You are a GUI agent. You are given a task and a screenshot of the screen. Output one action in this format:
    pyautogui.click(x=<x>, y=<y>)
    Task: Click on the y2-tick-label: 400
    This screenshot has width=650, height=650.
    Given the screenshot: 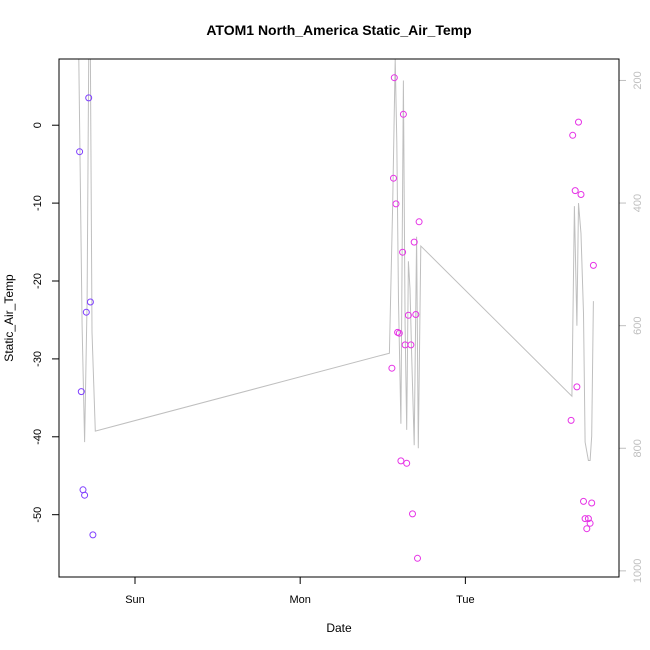 What is the action you would take?
    pyautogui.click(x=638, y=203)
    